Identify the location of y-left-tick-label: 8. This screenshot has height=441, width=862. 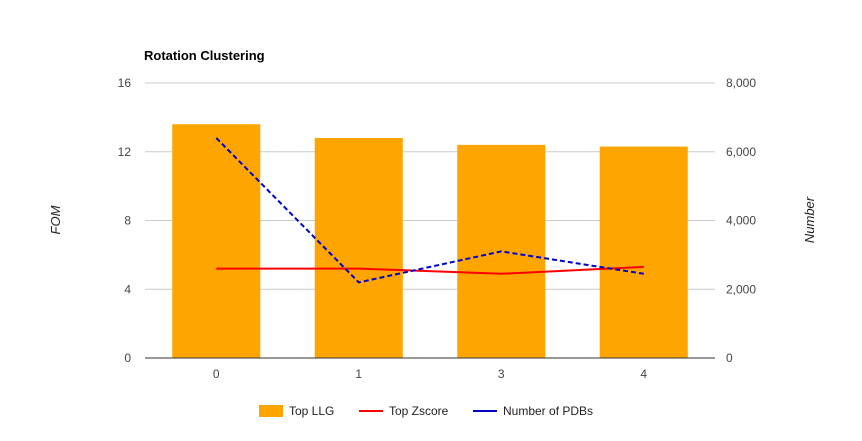
(127, 221).